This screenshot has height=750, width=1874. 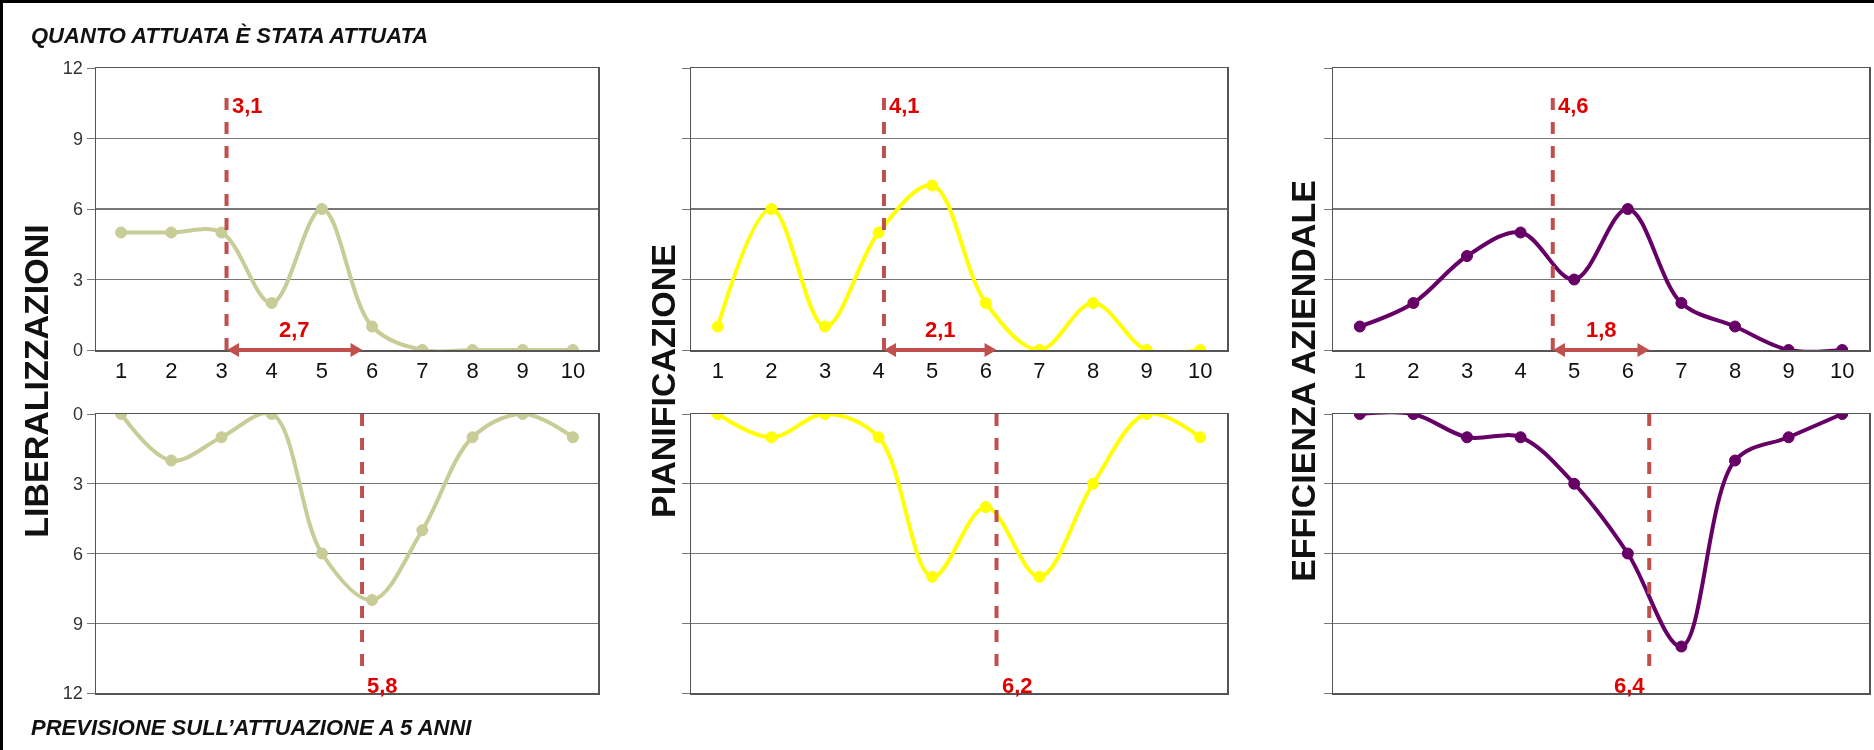 I want to click on y-axis-title: PIANIFICAZIONE, so click(x=663, y=381).